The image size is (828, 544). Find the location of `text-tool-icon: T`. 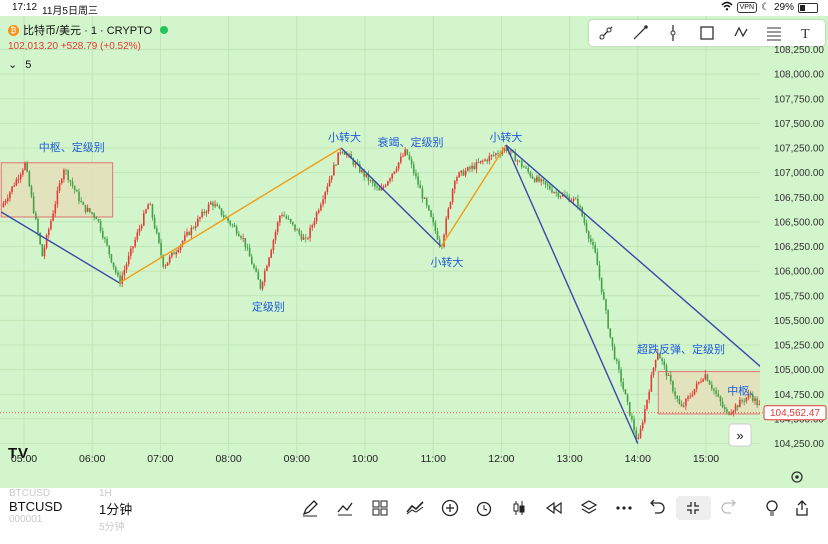

text-tool-icon: T is located at coordinates (808, 33).